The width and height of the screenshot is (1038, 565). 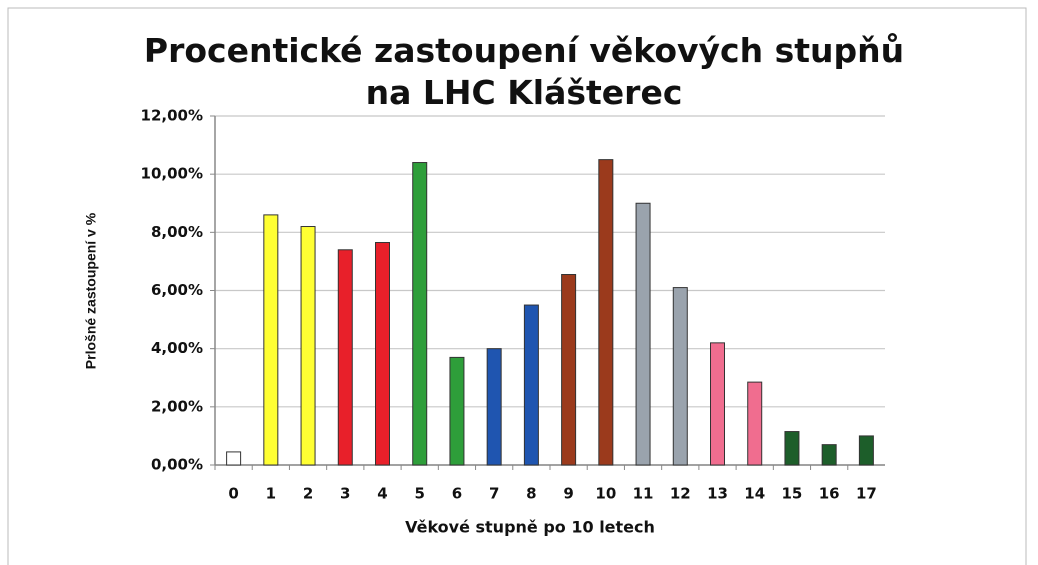 I want to click on x-tick-label: 9, so click(x=568, y=494).